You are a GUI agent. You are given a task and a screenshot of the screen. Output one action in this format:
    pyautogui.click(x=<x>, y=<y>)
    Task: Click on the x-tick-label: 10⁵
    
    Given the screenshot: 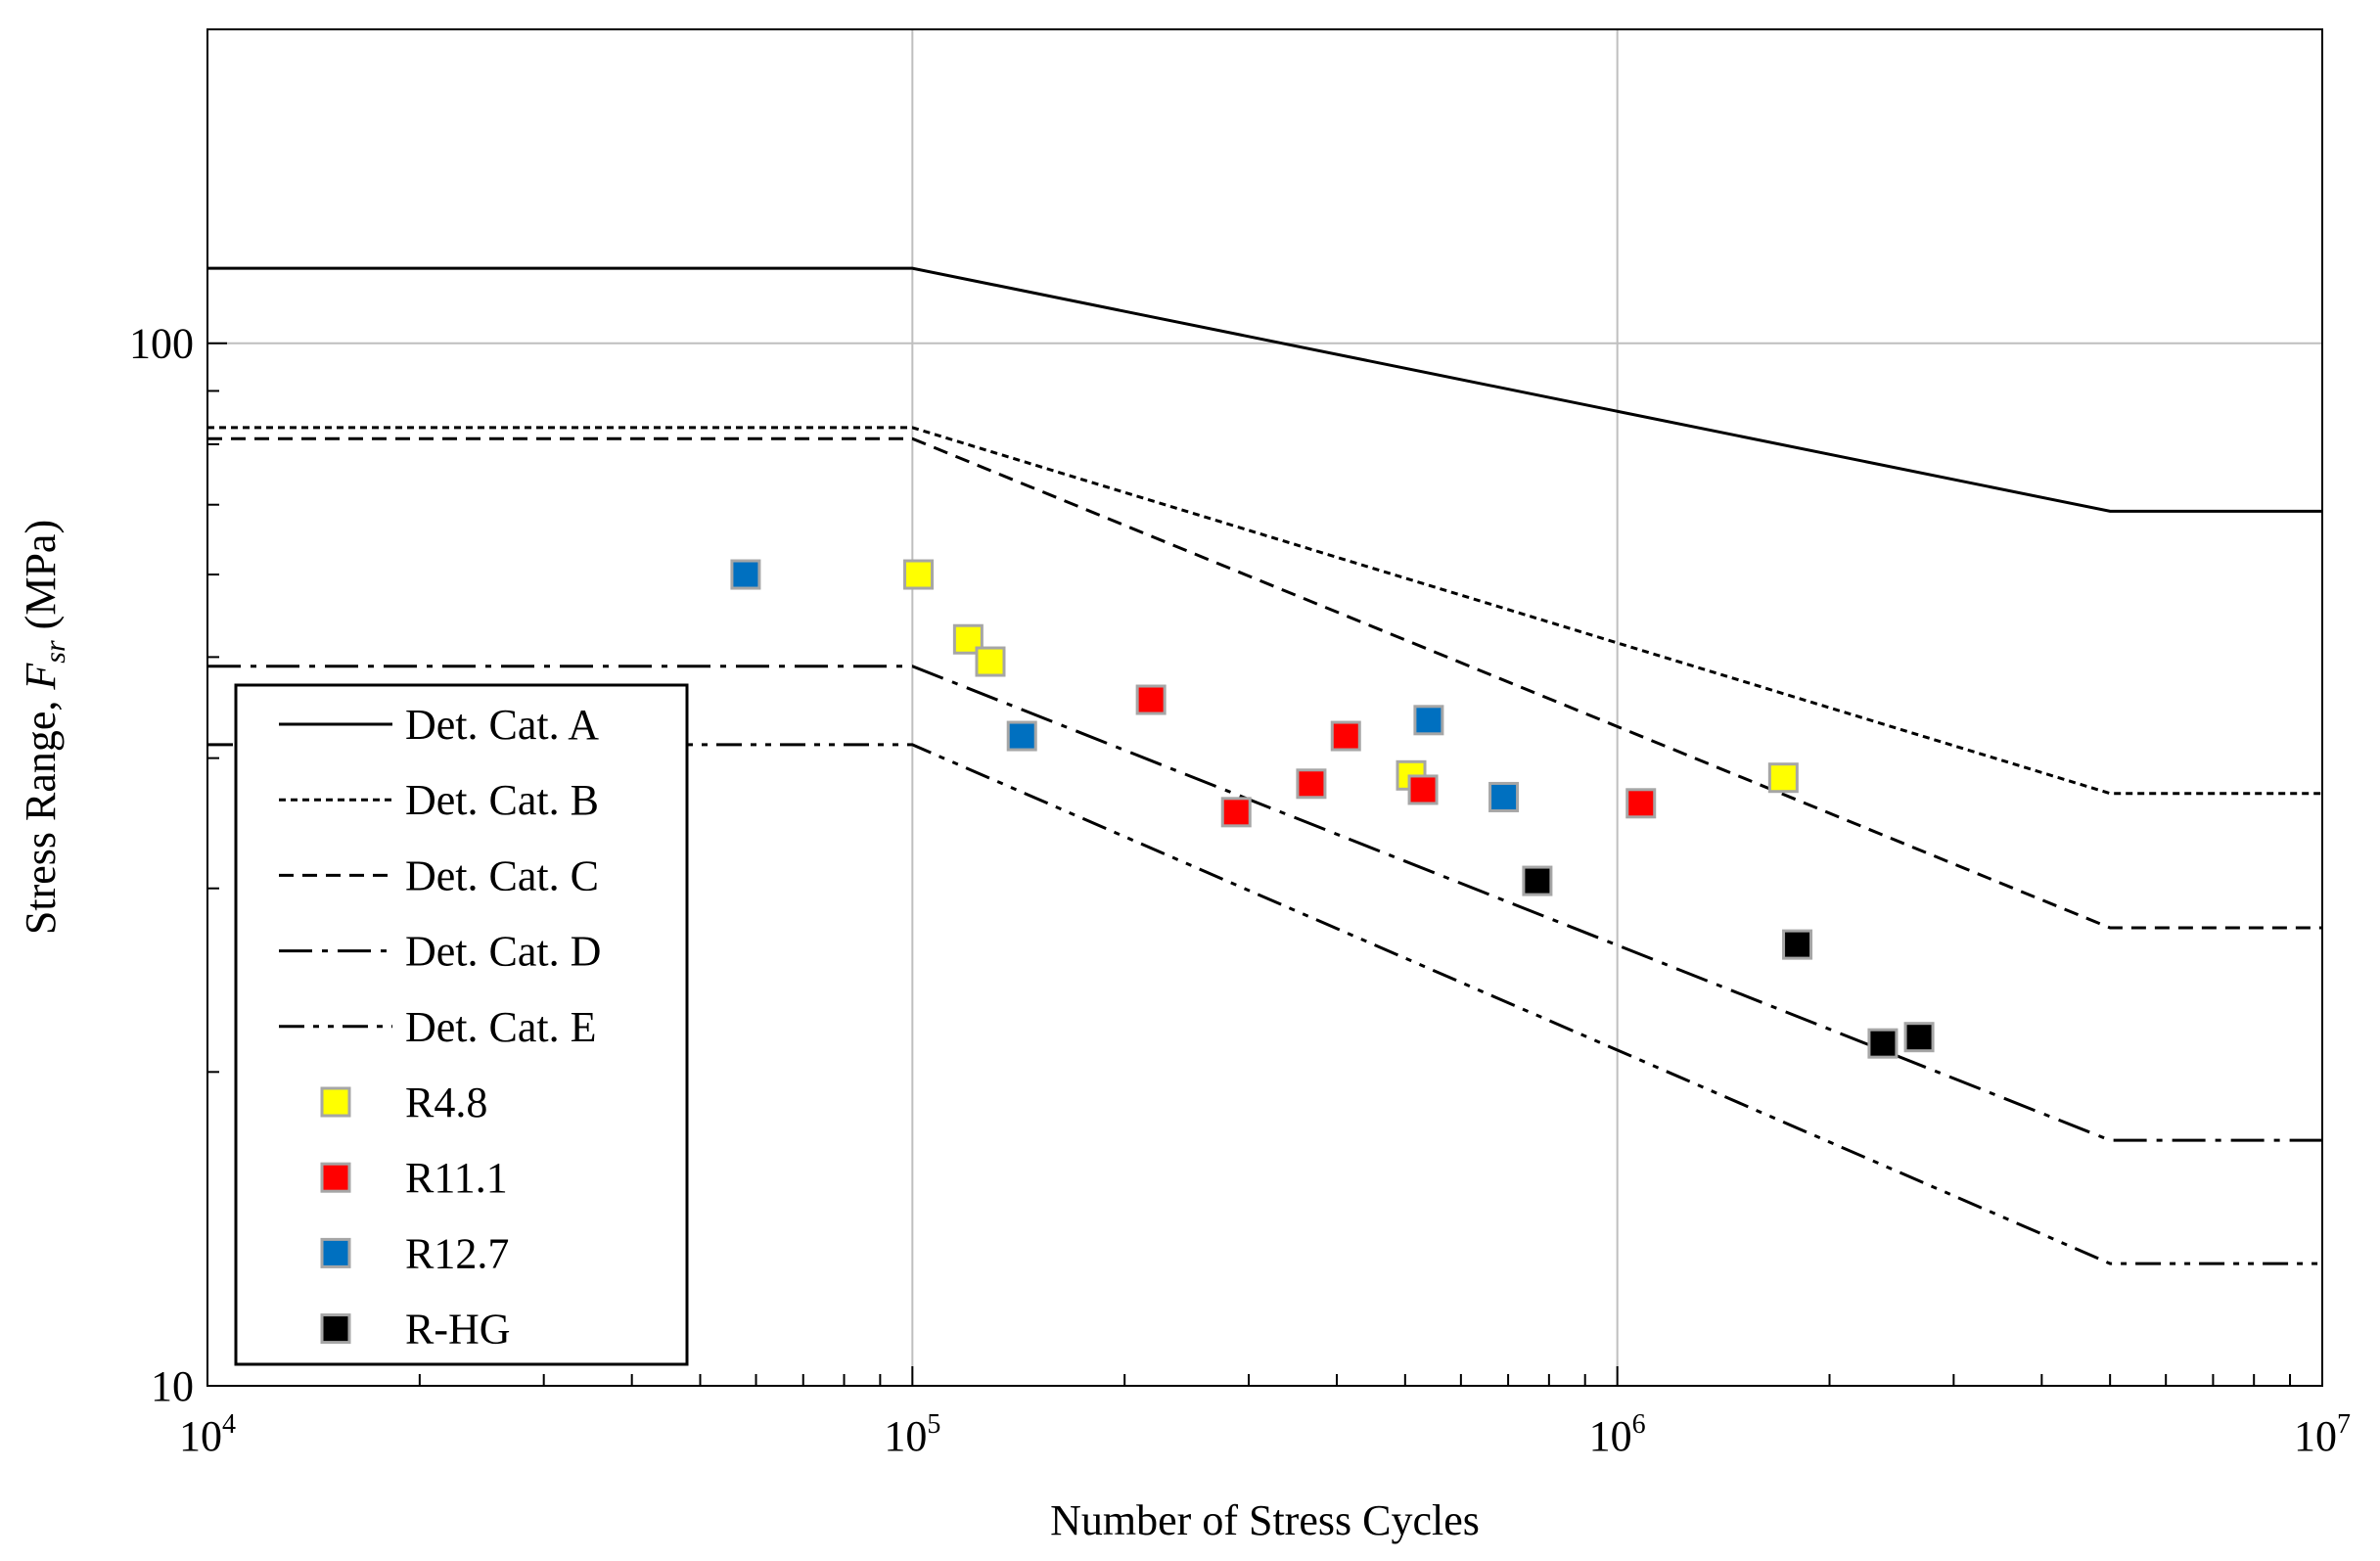 What is the action you would take?
    pyautogui.click(x=912, y=1434)
    